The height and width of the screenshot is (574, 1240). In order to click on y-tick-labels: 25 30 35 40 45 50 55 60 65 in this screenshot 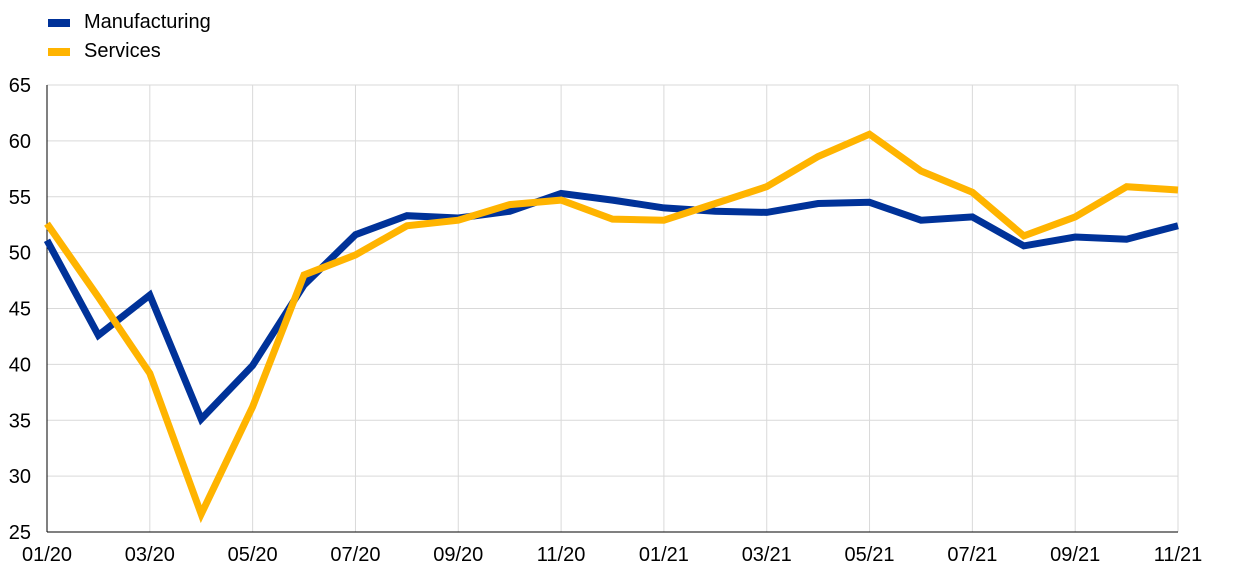, I will do `click(20, 309)`.